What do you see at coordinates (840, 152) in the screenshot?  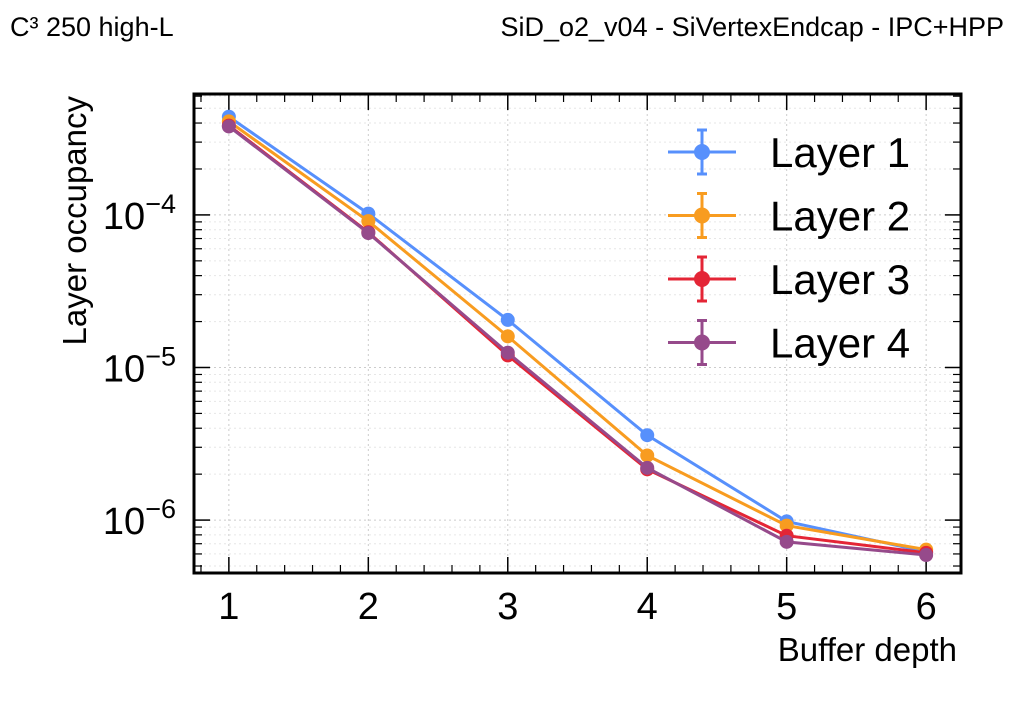 I see `legend-label: Layer 1` at bounding box center [840, 152].